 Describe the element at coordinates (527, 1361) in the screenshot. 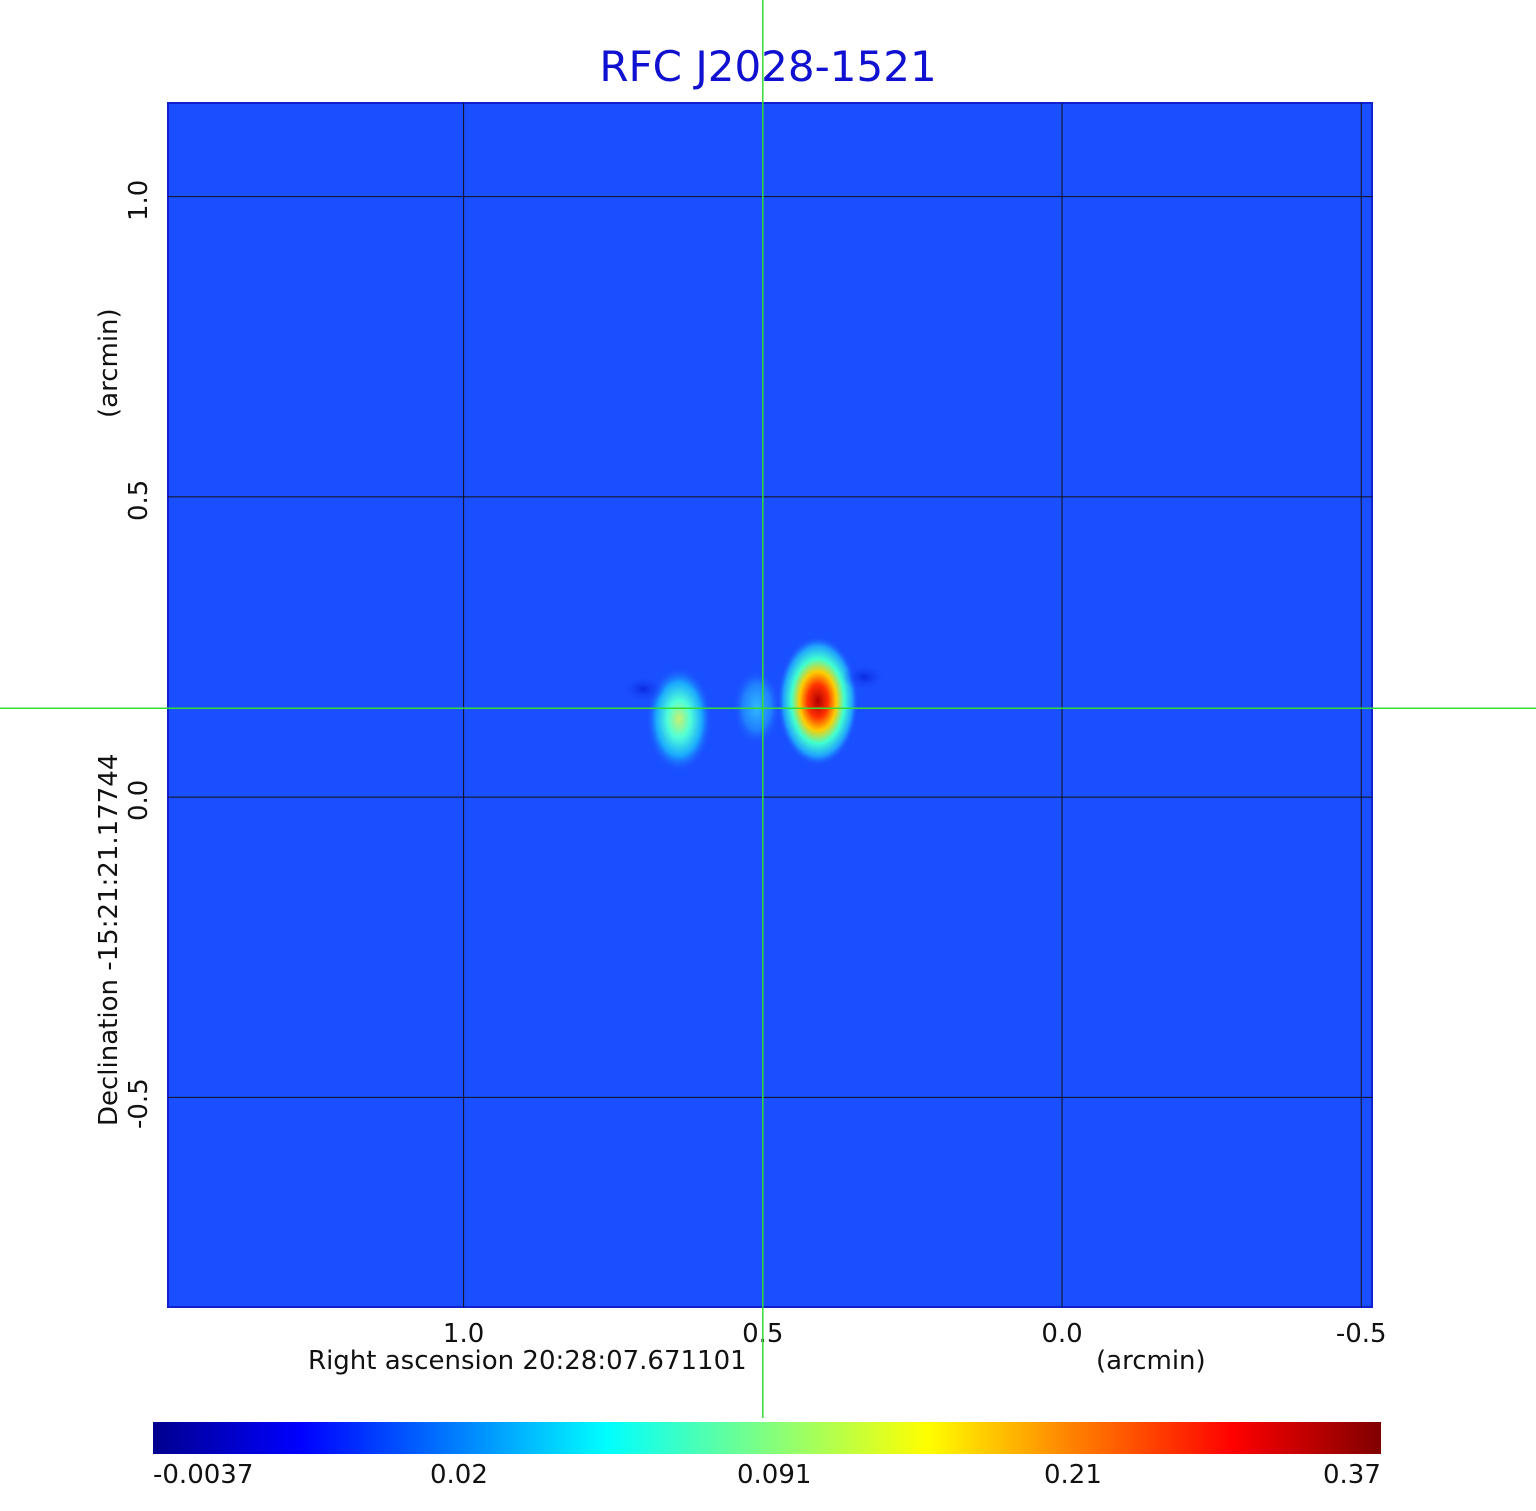

I see `x-axis-label: Right ascension 20:28:07.671101` at that location.